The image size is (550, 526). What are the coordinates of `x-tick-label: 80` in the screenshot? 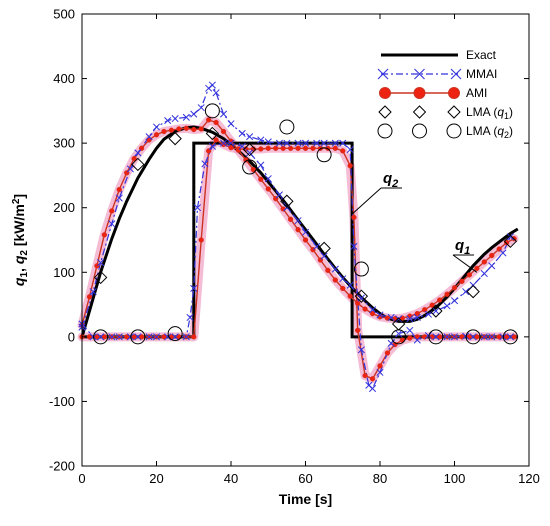 It's located at (380, 478).